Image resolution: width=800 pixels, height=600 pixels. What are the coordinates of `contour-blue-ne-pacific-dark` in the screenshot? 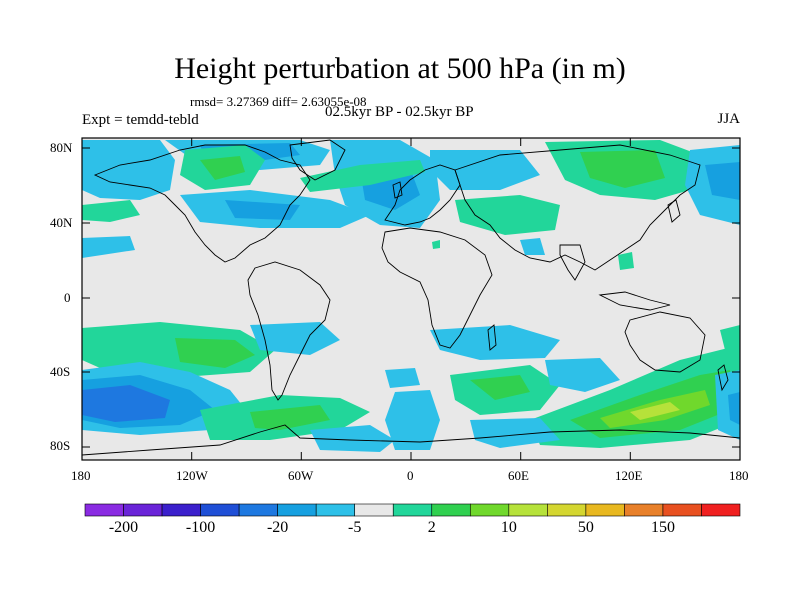 It's located at (722, 181).